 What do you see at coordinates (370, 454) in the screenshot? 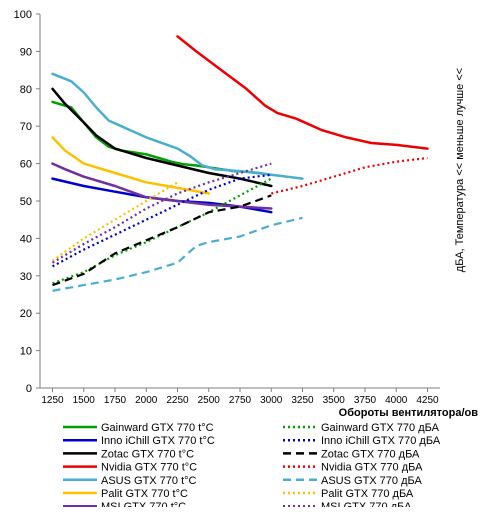
I see `legend-label: Zotac GTX 770 дБА` at bounding box center [370, 454].